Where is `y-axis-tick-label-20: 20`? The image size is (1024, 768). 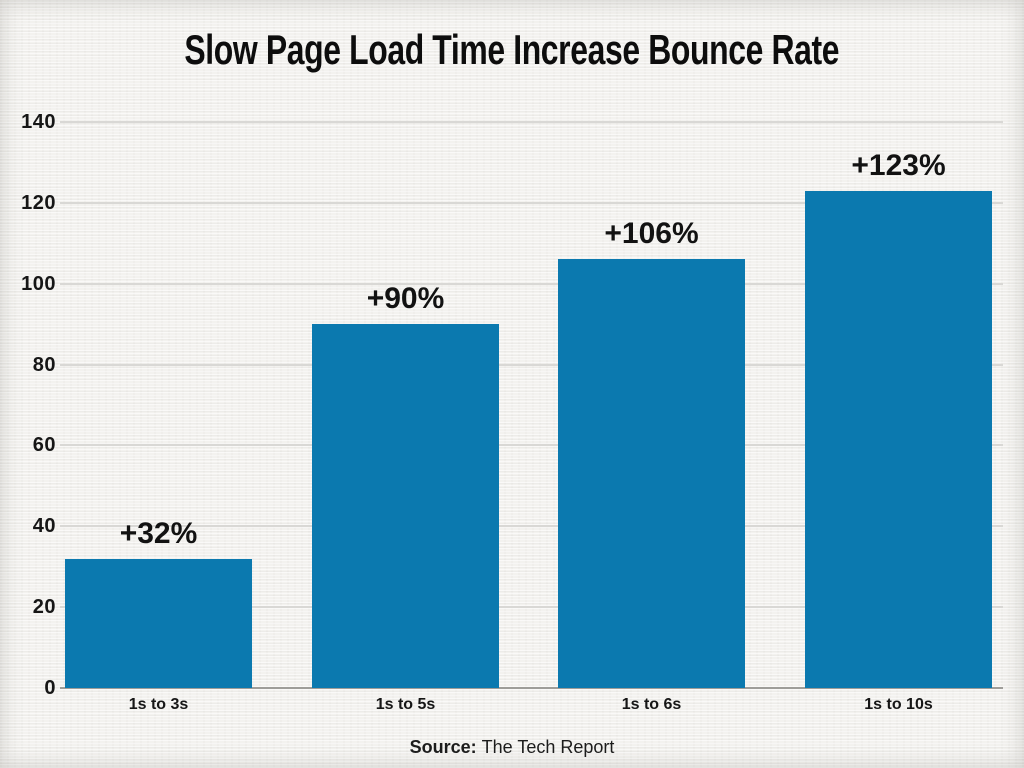
y-axis-tick-label-20: 20 is located at coordinates (44, 607).